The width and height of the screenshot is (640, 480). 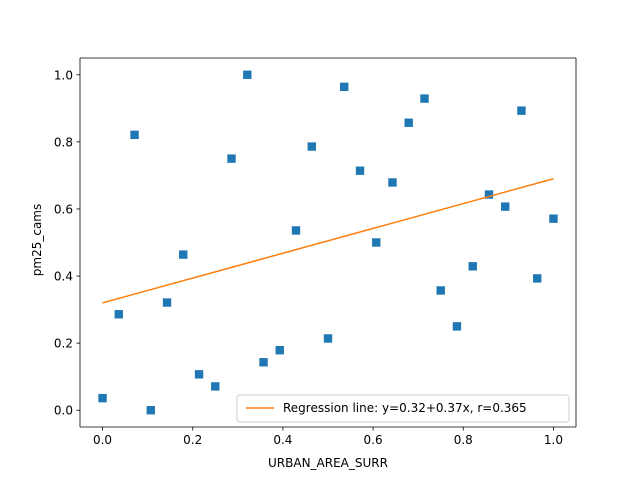 What do you see at coordinates (328, 437) in the screenshot?
I see `x-axis-ticks: 0.0 0.2 0.4 0.6 0.8 1.0` at bounding box center [328, 437].